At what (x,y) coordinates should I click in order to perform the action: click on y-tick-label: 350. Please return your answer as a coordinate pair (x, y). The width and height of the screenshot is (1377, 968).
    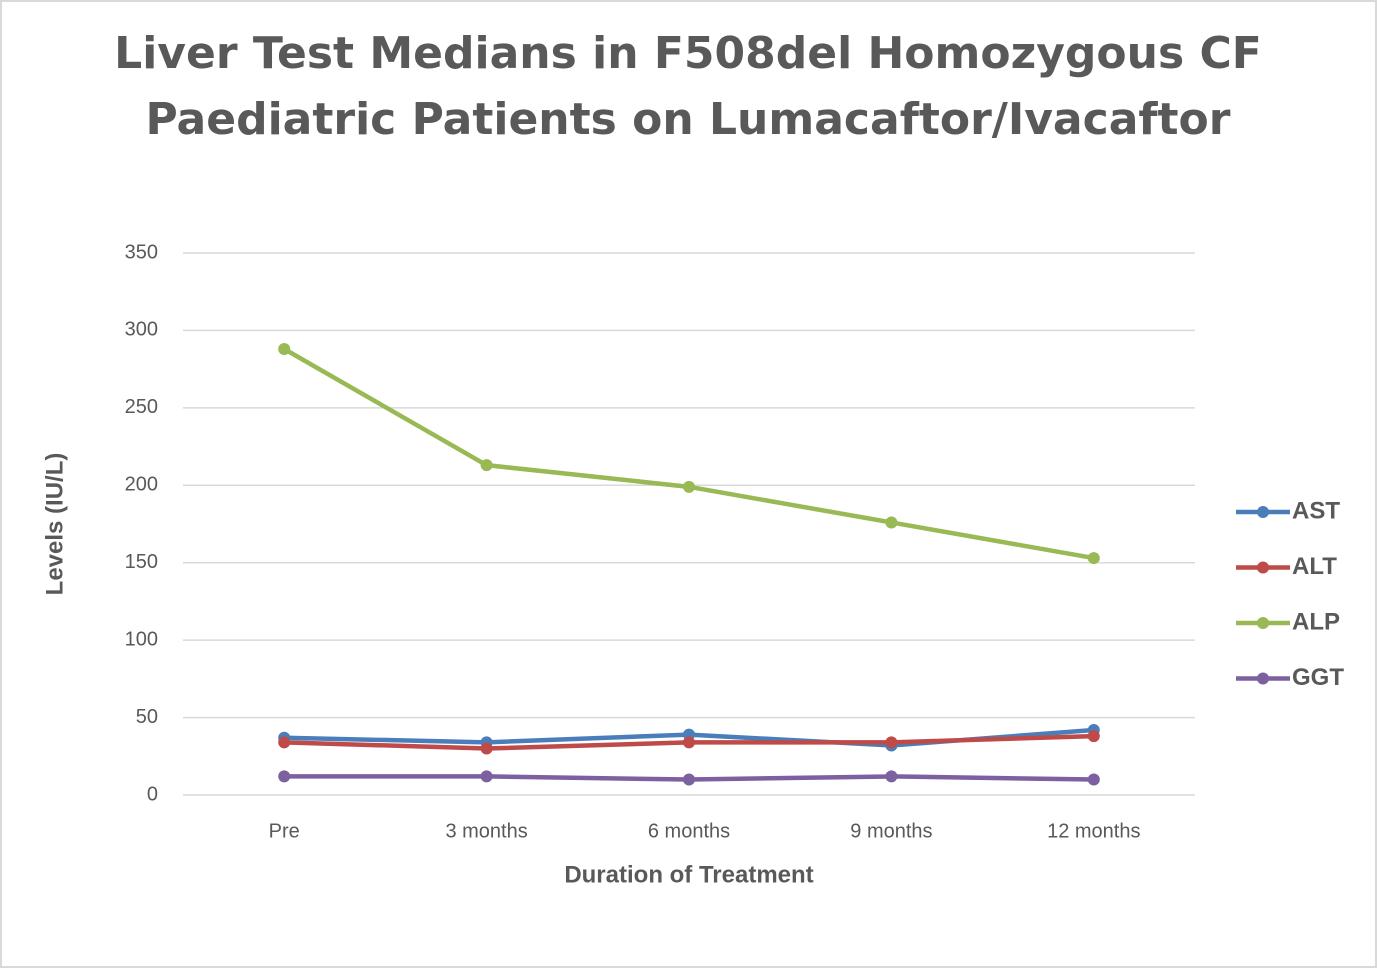
    Looking at the image, I should click on (141, 252).